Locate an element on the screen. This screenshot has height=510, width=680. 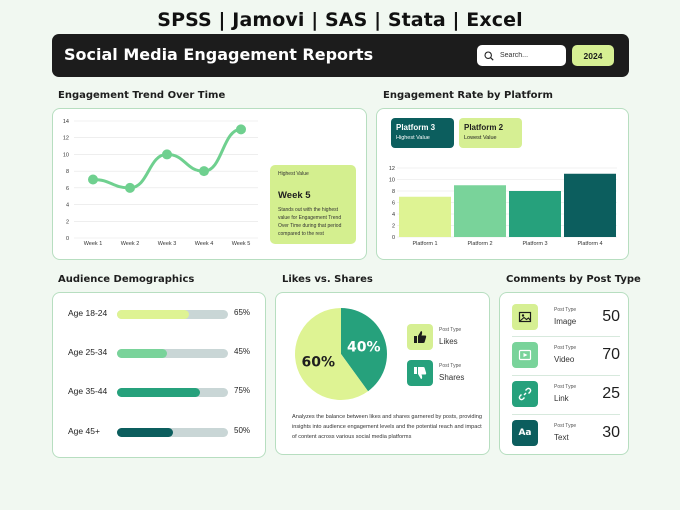
demo-percent: 65% is located at coordinates (242, 312).